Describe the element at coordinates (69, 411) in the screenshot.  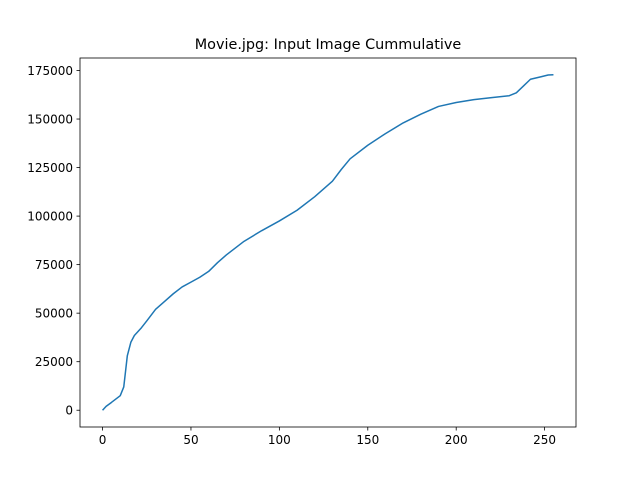
I see `y-tick-label: 0` at that location.